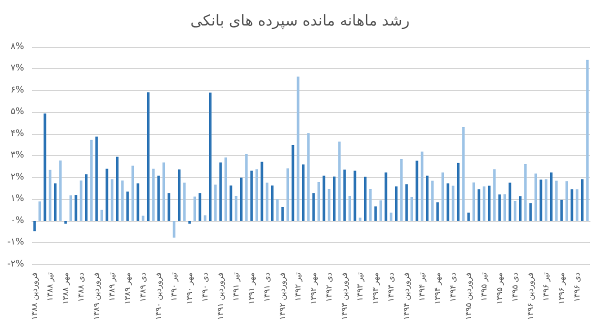 This screenshot has height=323, width=600. What do you see at coordinates (143, 287) in the screenshot?
I see `x-tick-label: دی ۱۳۸۹` at bounding box center [143, 287].